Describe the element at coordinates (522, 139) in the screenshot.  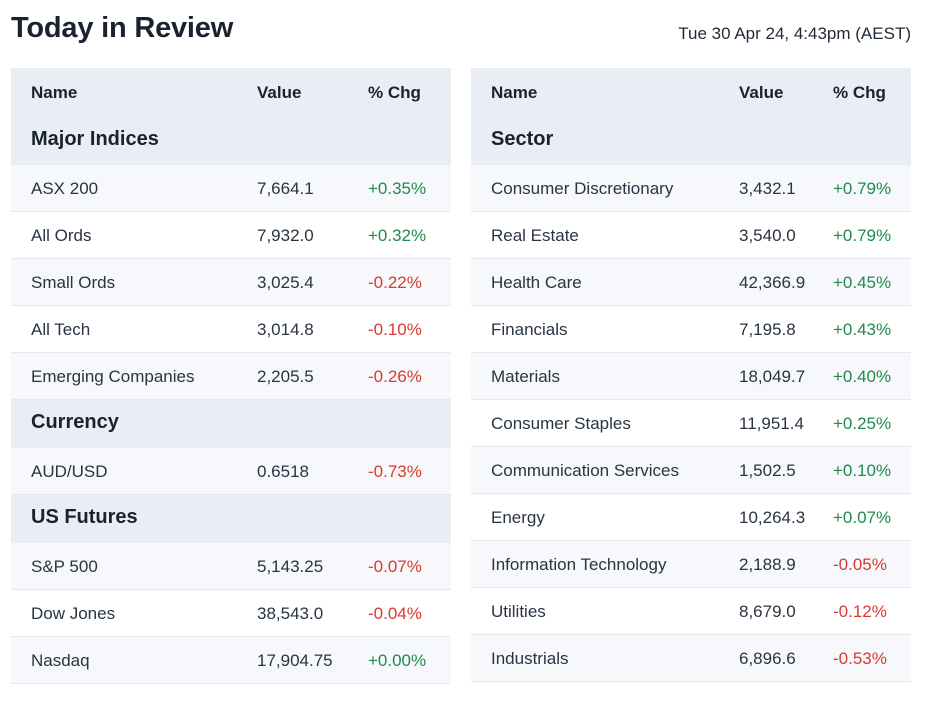
I see `section-title: Sector` at that location.